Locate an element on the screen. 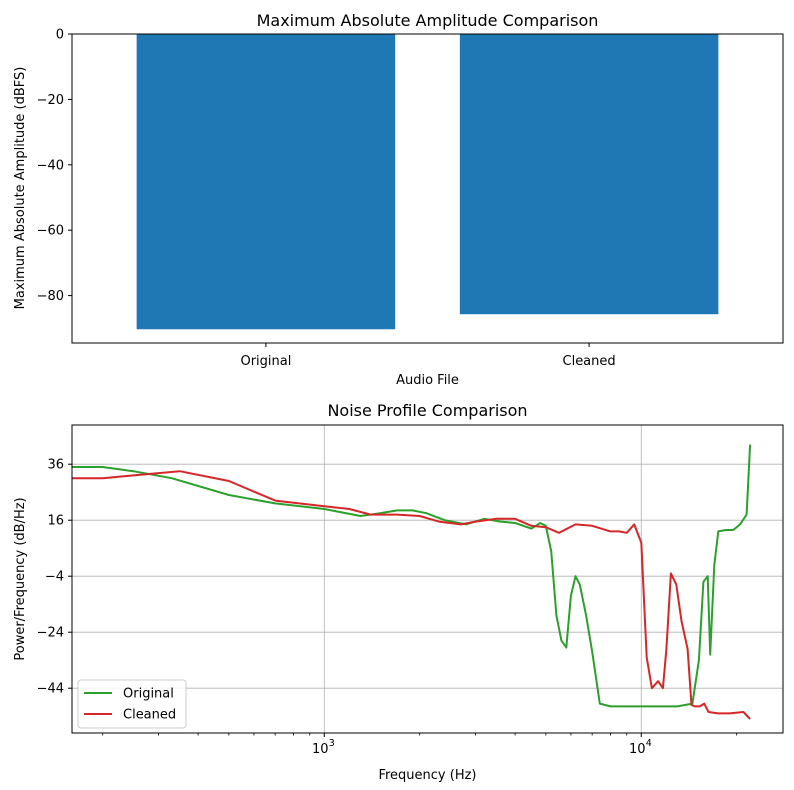 The image size is (794, 790). line-y-axis: 36 16 −4 −24 −44 is located at coordinates (54, 577).